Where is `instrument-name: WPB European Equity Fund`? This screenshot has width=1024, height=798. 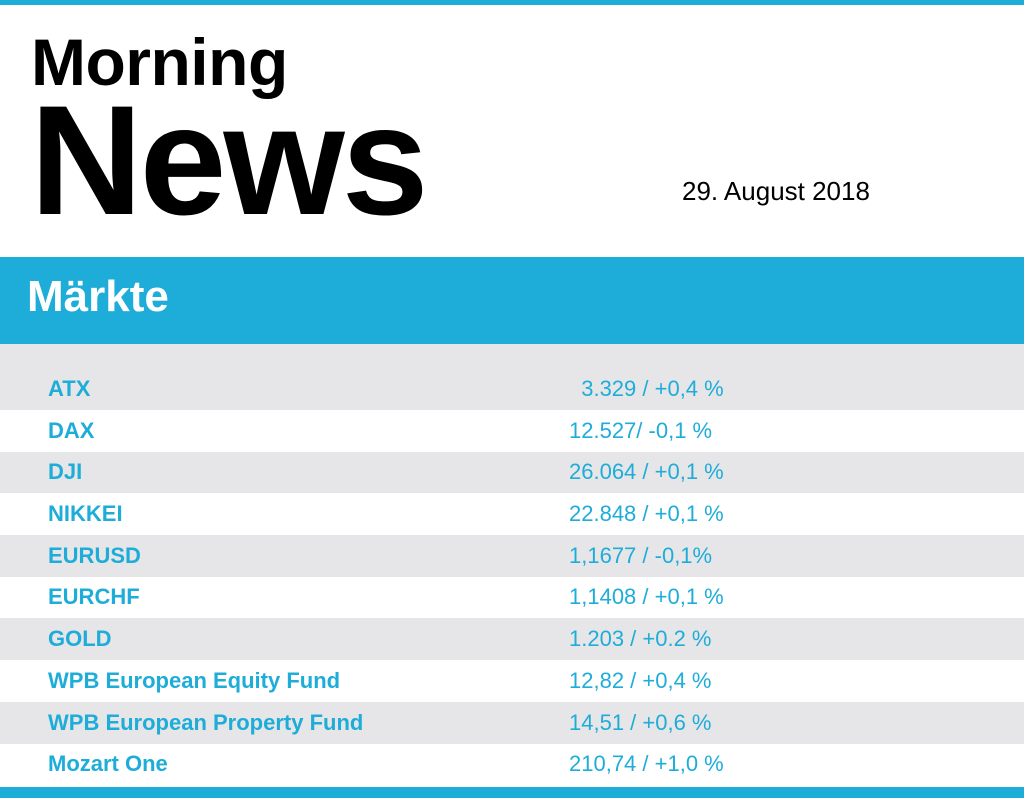 instrument-name: WPB European Equity Fund is located at coordinates (194, 680).